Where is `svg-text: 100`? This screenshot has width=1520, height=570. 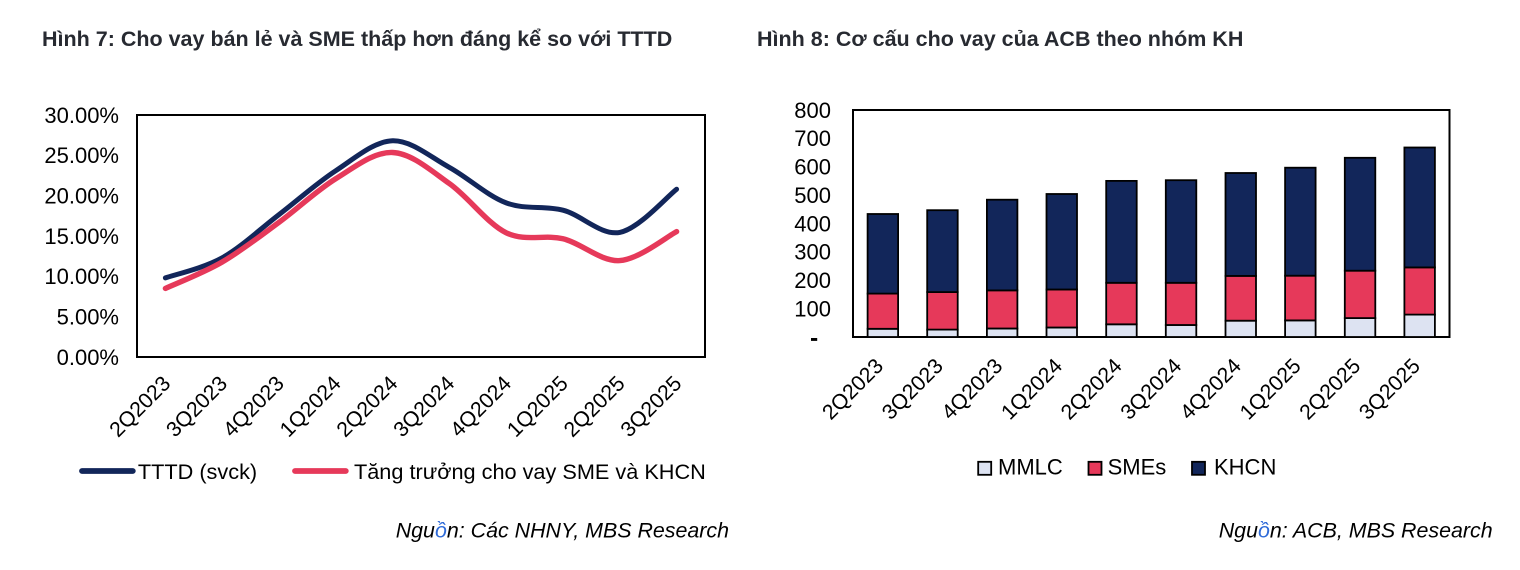
svg-text: 100 is located at coordinates (812, 308).